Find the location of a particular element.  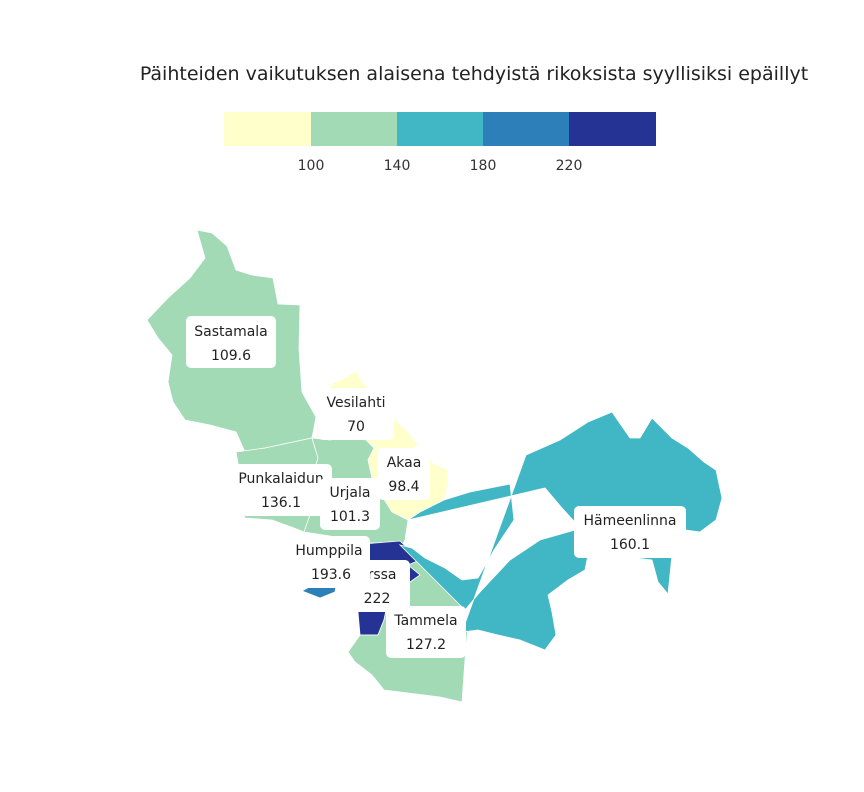

label-urjala-value: 101.3 is located at coordinates (350, 517).